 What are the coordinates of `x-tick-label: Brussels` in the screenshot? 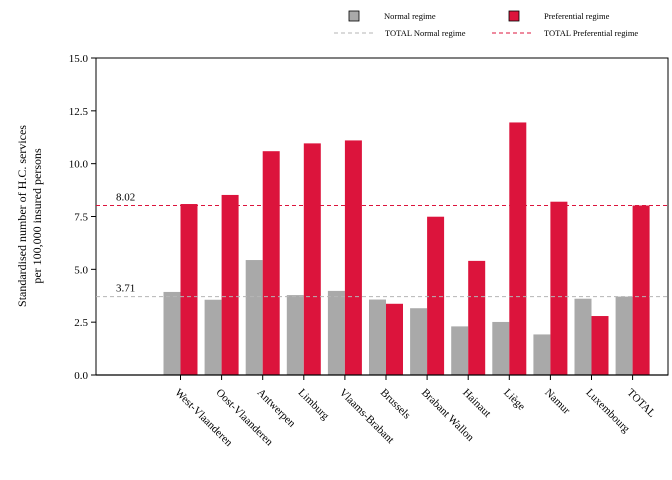 It's located at (395, 404).